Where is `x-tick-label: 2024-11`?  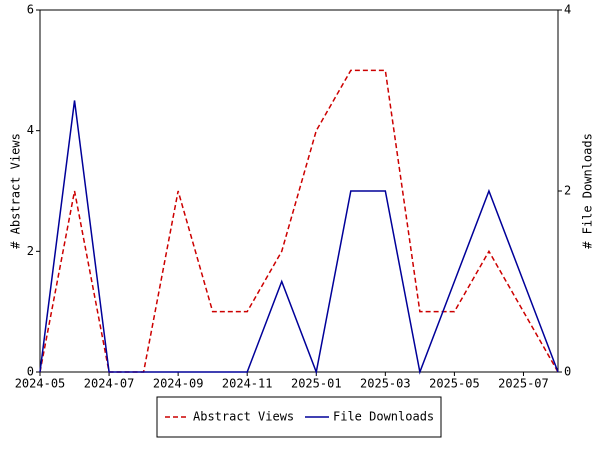 x-tick-label: 2024-11 is located at coordinates (247, 384).